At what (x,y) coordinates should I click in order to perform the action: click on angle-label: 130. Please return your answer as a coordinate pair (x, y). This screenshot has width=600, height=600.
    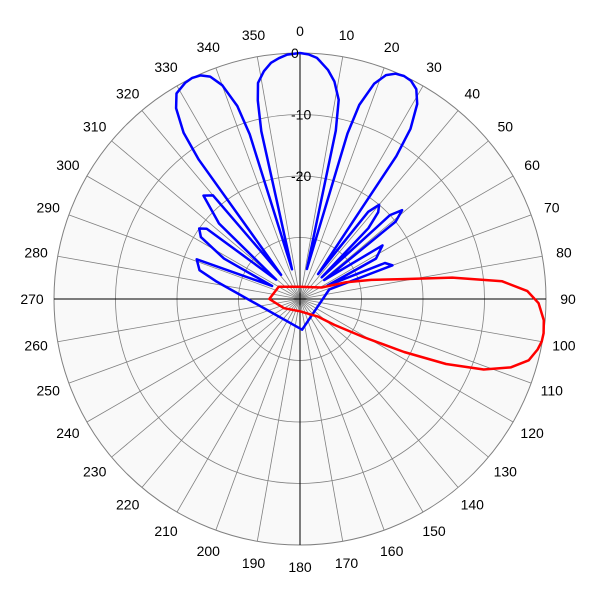
    Looking at the image, I should click on (506, 471).